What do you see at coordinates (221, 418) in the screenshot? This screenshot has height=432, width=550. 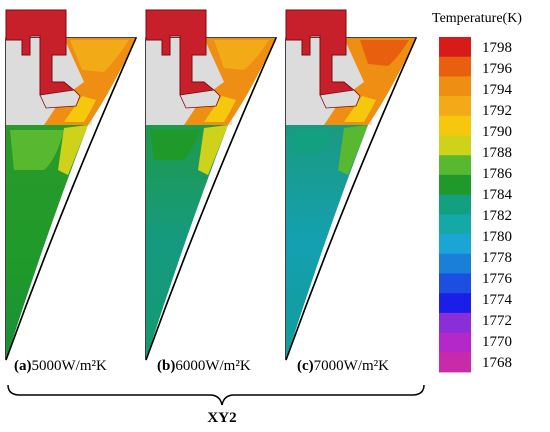 I see `group-label: XY2` at bounding box center [221, 418].